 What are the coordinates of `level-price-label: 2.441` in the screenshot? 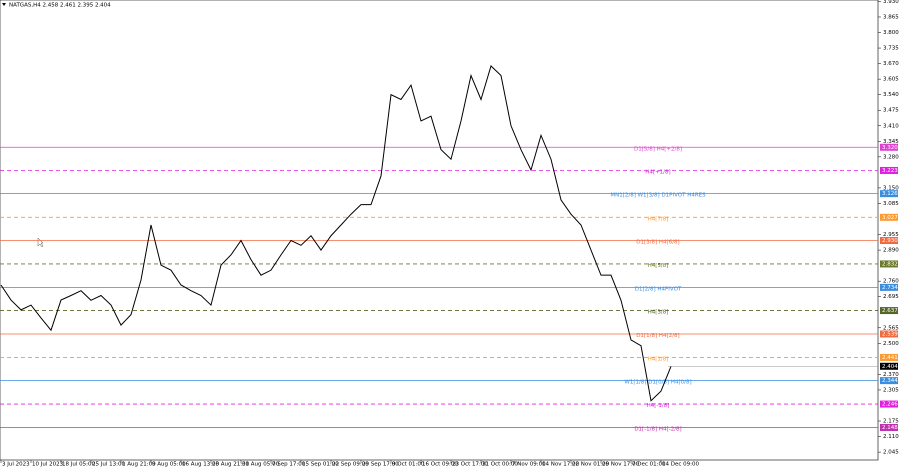 It's located at (890, 358).